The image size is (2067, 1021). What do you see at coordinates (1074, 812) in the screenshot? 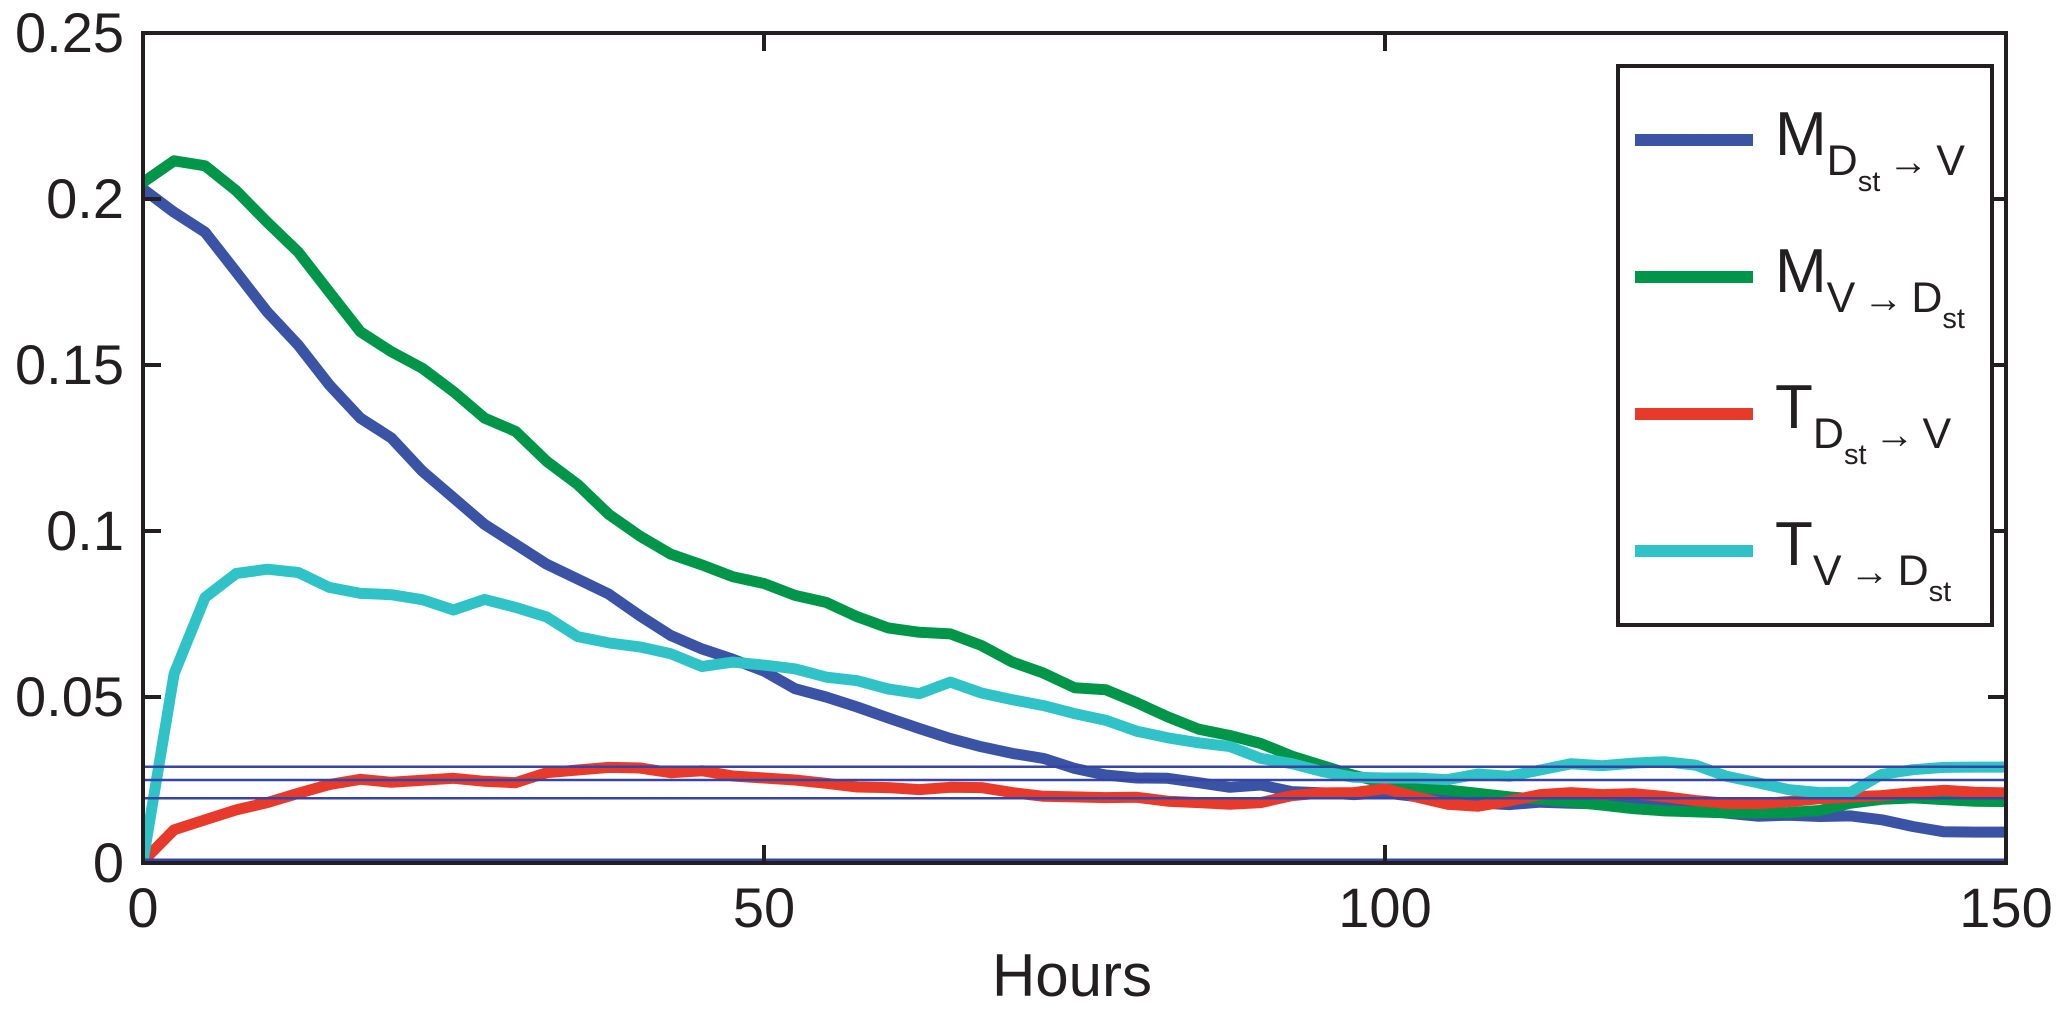
I see `series-line-t-dst-to-v` at bounding box center [1074, 812].